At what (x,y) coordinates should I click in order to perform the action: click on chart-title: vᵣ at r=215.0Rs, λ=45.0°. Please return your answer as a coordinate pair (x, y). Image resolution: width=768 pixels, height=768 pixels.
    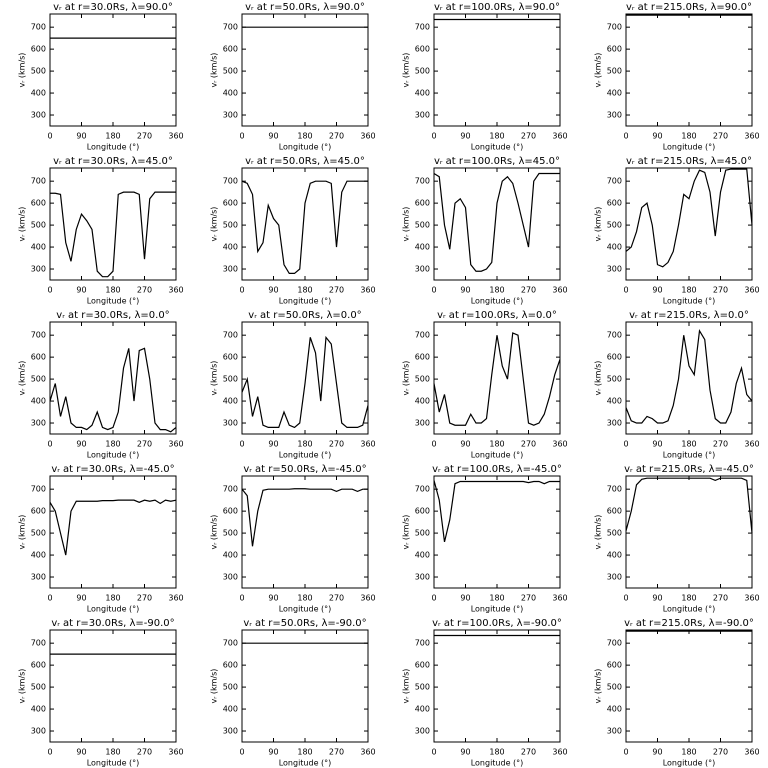
    Looking at the image, I should click on (689, 161).